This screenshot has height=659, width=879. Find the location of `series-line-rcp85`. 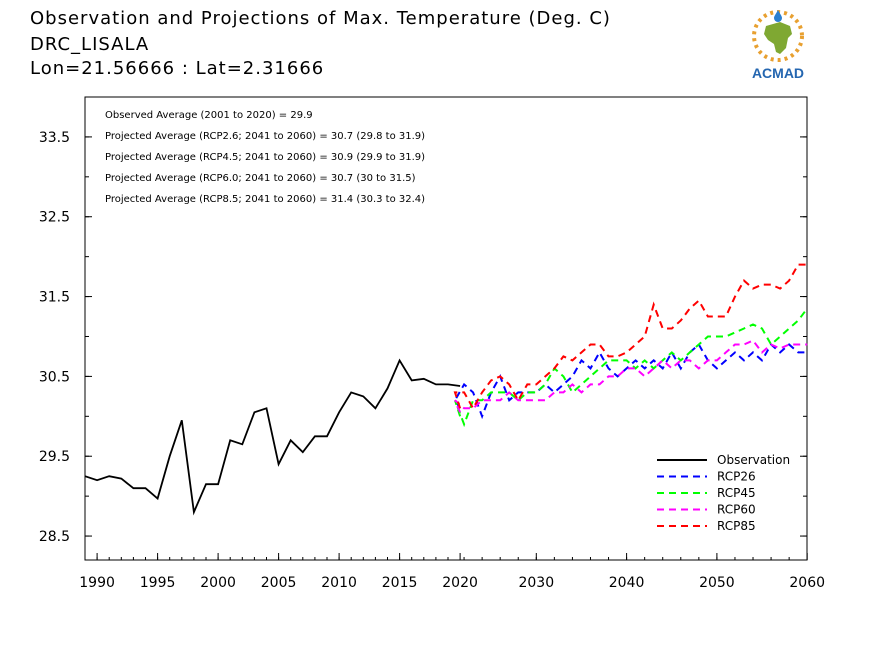

series-line-rcp85 is located at coordinates (630, 337).